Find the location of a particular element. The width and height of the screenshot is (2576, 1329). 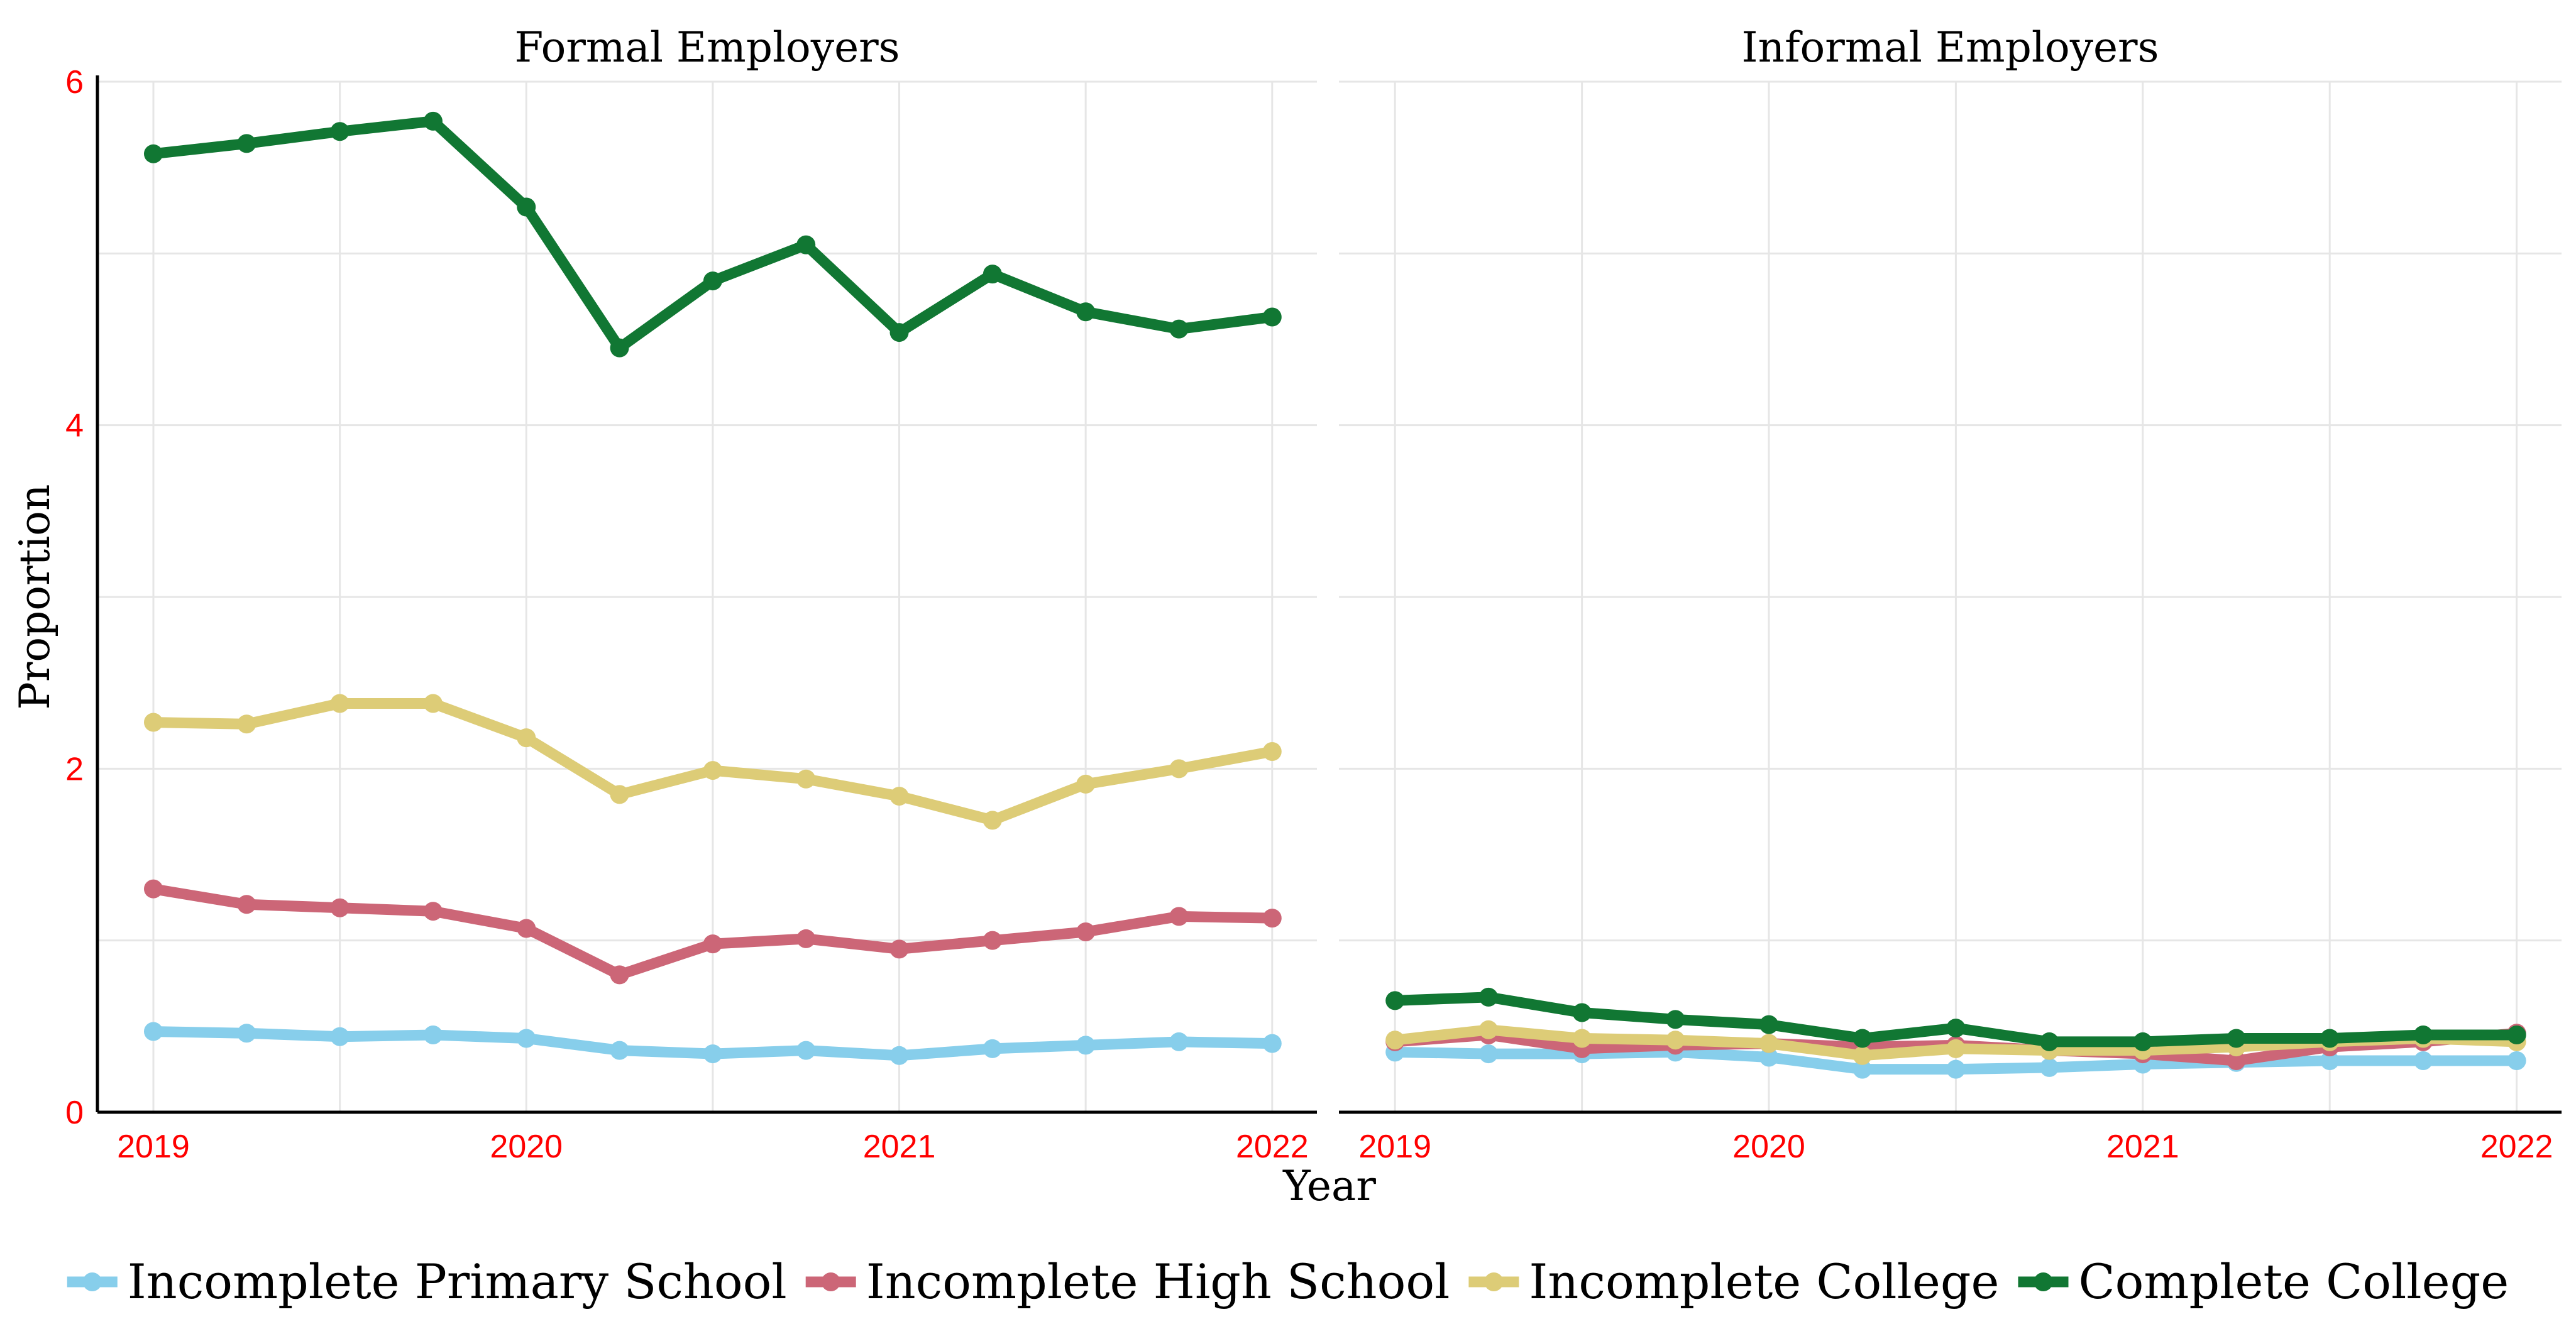

legend-item: Incomplete High School is located at coordinates (1128, 1282).